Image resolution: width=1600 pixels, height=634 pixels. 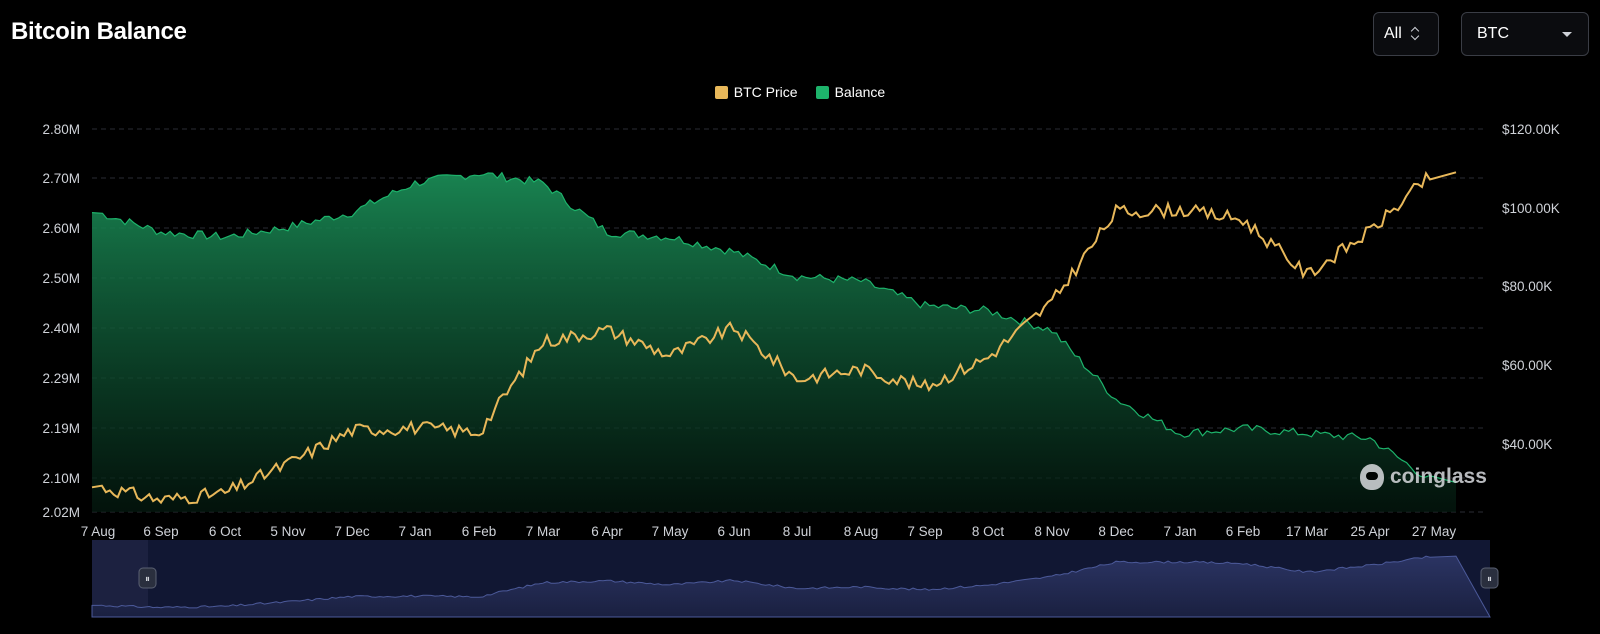 What do you see at coordinates (800, 92) in the screenshot?
I see `chart-legend: BTC Price Balance` at bounding box center [800, 92].